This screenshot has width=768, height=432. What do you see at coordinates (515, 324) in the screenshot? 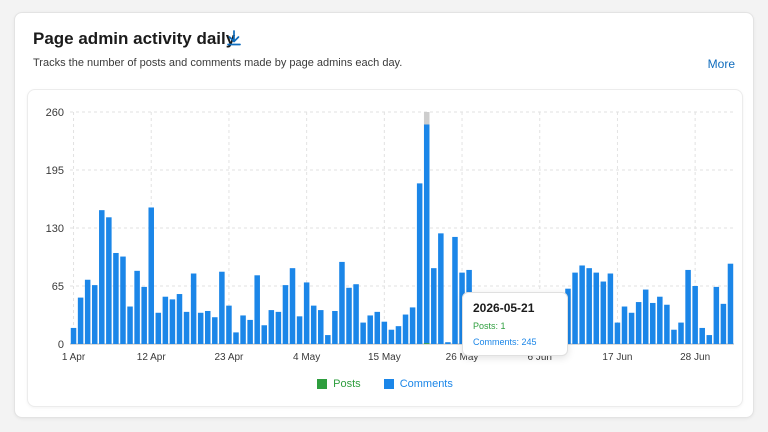
I see `hover-tooltip: 2026-05-21 Posts: 1 Comments: 245` at bounding box center [515, 324].